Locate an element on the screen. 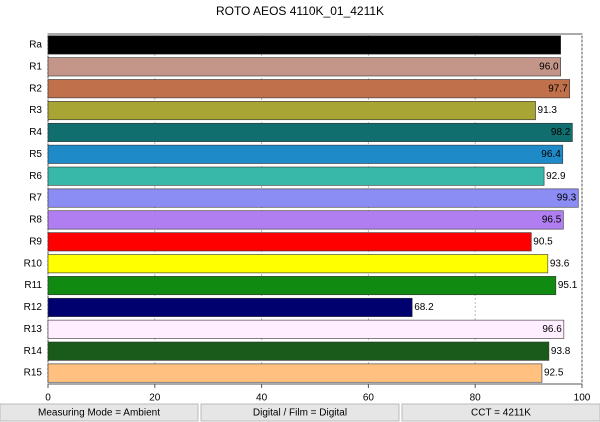  y-tick-label: R11 is located at coordinates (33, 285).